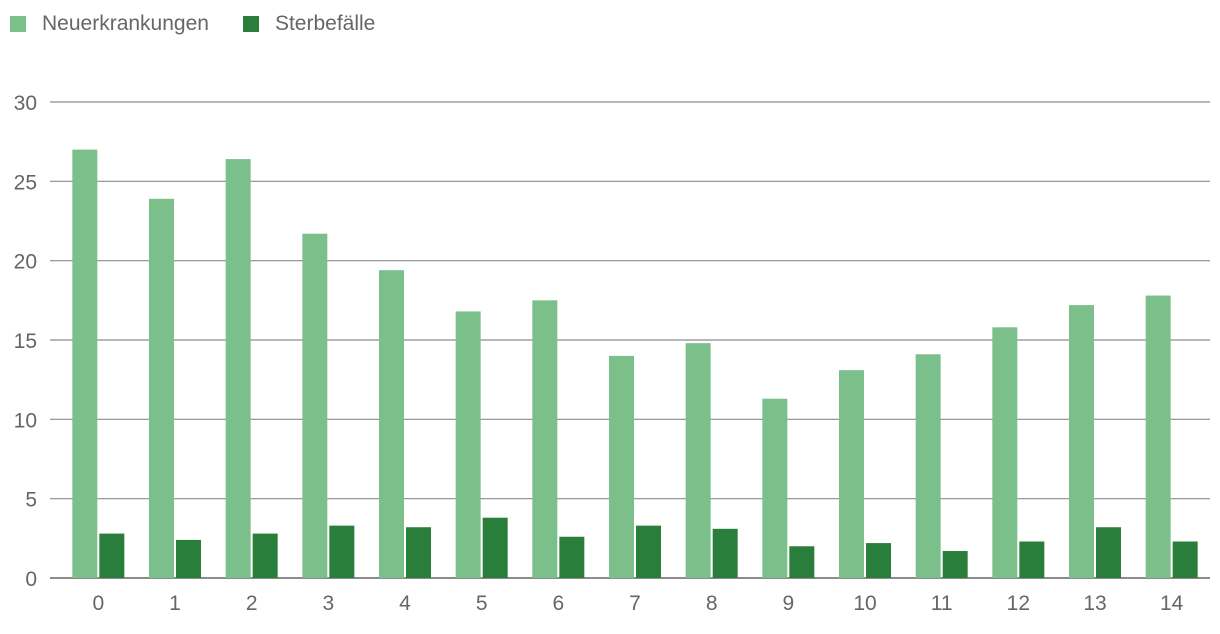 This screenshot has height=634, width=1220. I want to click on x-tick-label: 4, so click(405, 603).